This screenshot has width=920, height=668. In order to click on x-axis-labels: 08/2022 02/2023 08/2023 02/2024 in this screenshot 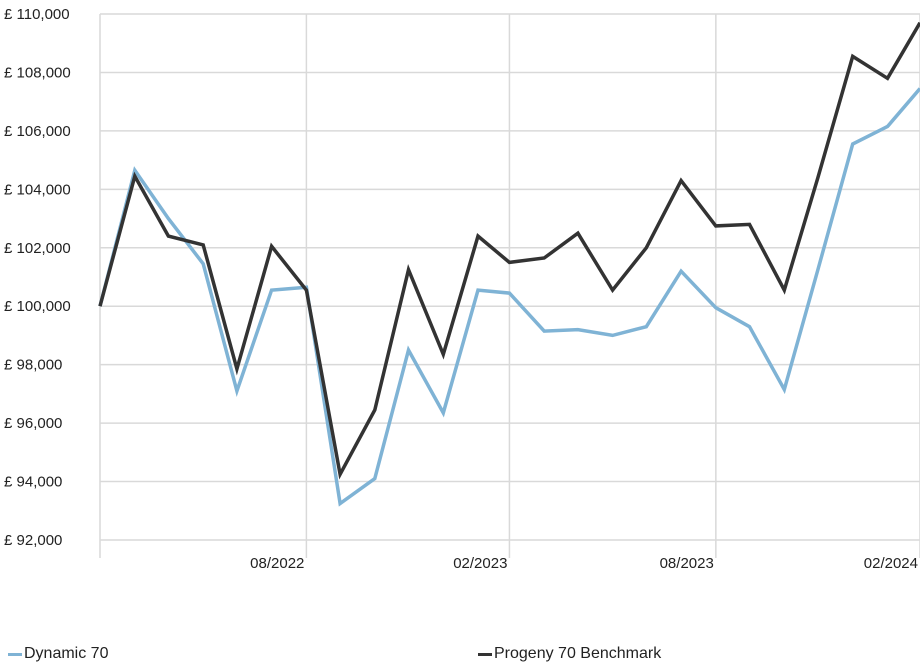, I will do `click(584, 563)`.